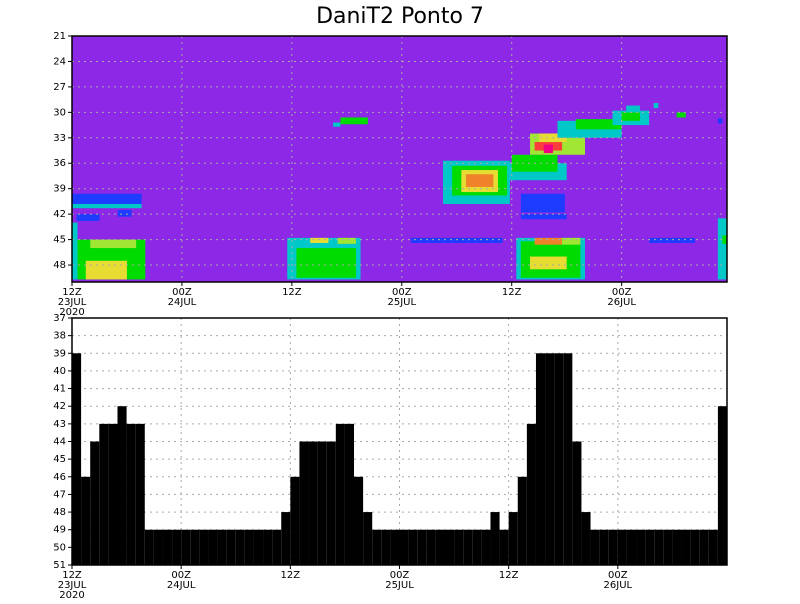 Image resolution: width=800 pixels, height=604 pixels. Describe the element at coordinates (59, 138) in the screenshot. I see `y-tick-label: 33` at that location.